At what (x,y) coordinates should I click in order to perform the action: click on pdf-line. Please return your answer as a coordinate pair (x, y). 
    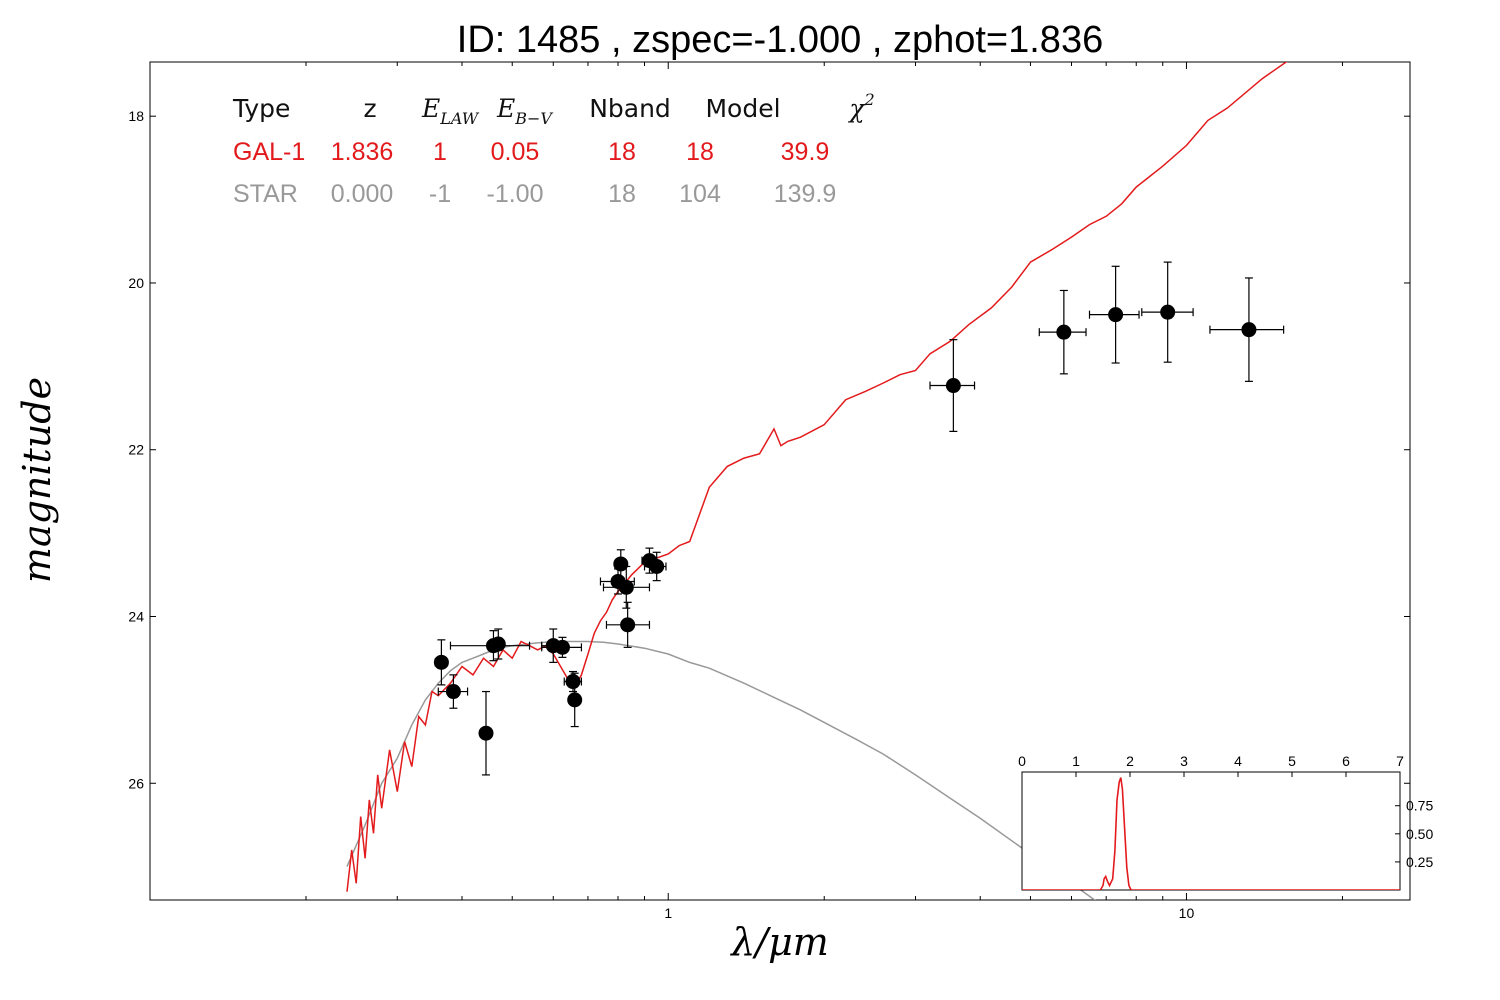
    Looking at the image, I should click on (1211, 833).